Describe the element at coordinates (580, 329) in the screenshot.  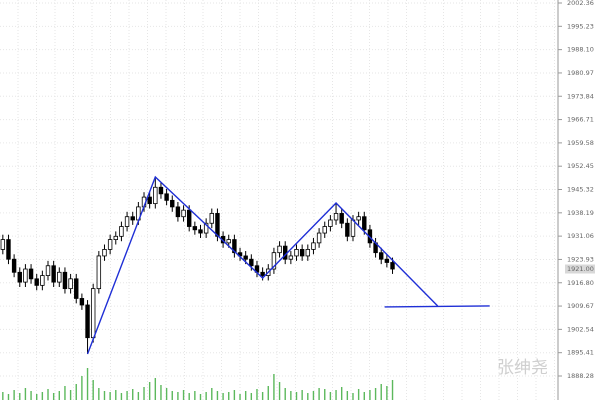
I see `y-tick-label: 1902.54` at that location.